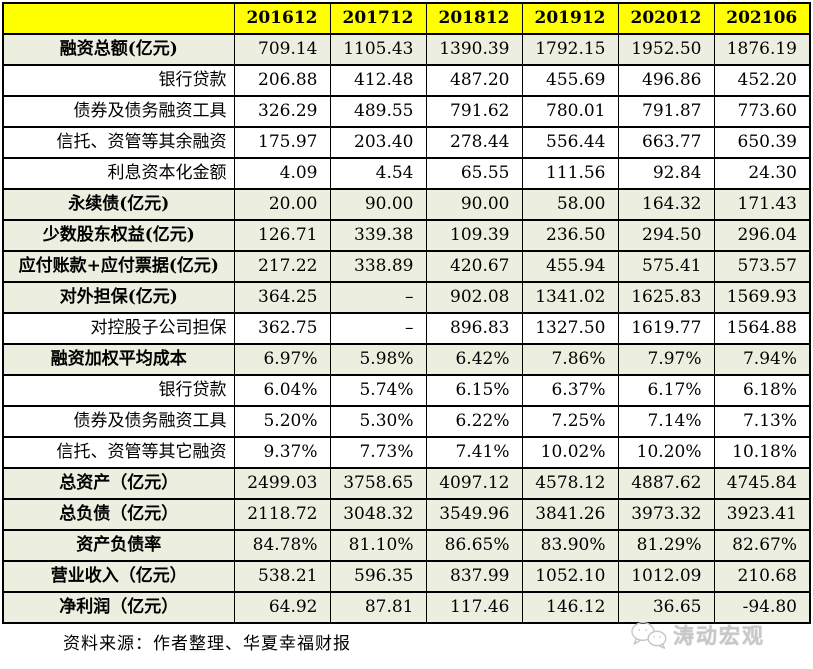 The width and height of the screenshot is (813, 669). Describe the element at coordinates (570, 545) in the screenshot. I see `value-cell: 83.90%` at that location.